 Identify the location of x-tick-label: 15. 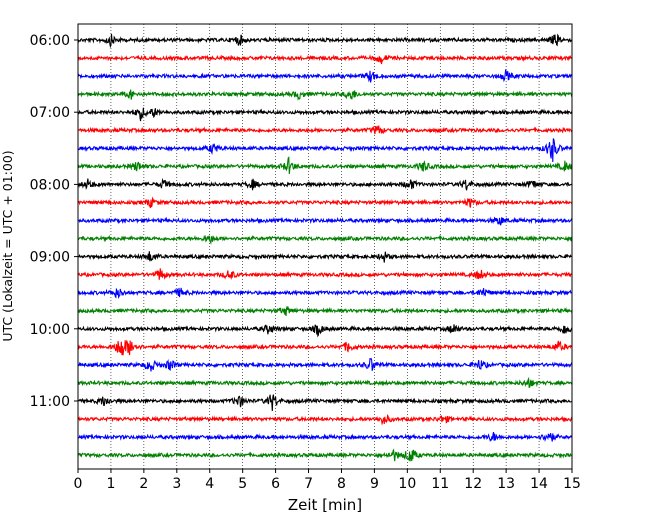
(572, 484).